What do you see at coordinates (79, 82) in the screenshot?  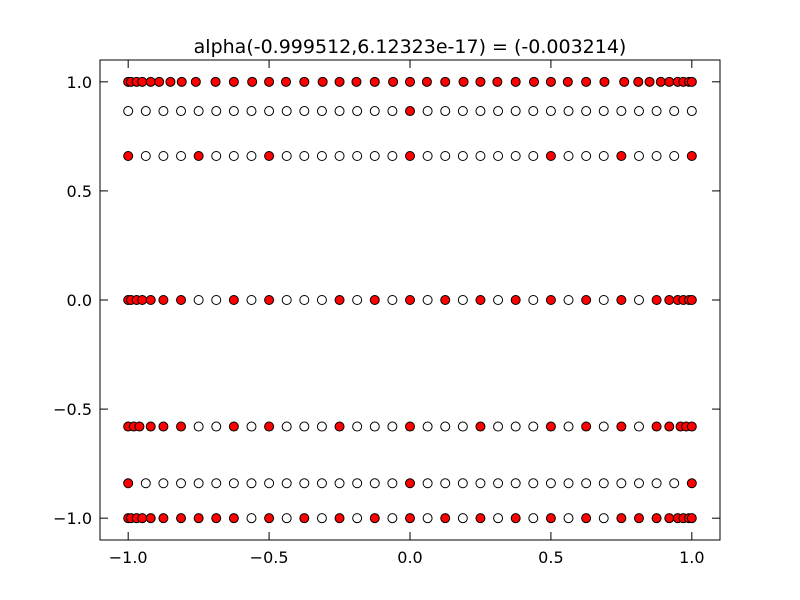 I see `y-tick-label: 1.0` at bounding box center [79, 82].